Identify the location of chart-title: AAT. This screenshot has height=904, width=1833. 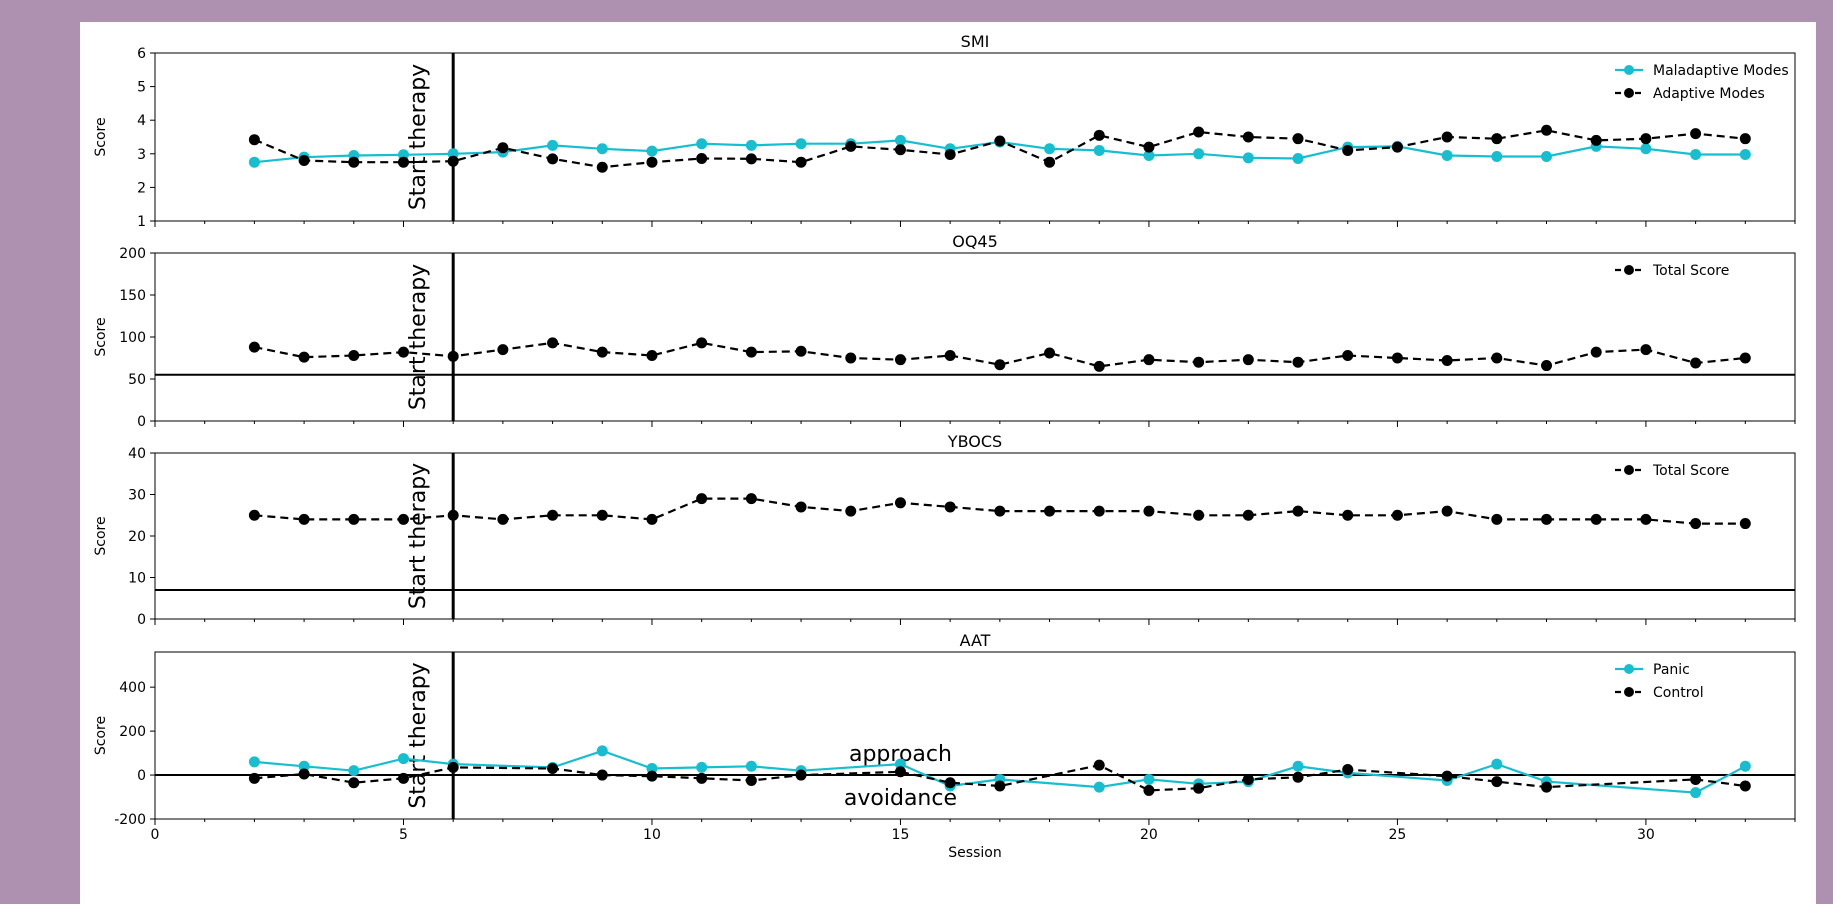
(975, 640).